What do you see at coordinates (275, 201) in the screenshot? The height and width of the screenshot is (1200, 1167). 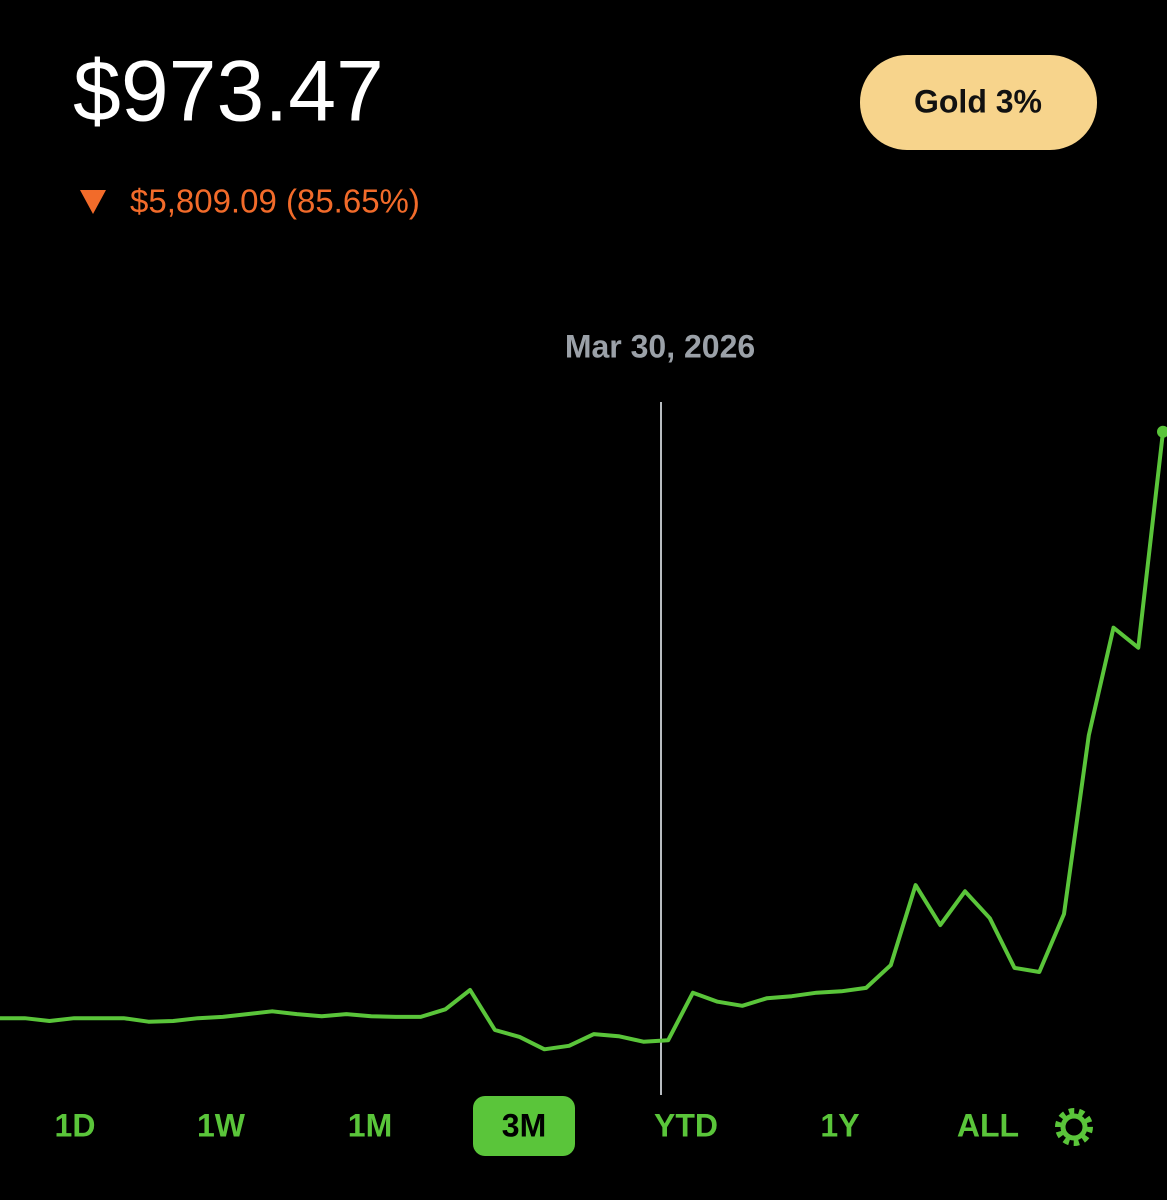 I see `change: $5,809.09 (85.65%)` at bounding box center [275, 201].